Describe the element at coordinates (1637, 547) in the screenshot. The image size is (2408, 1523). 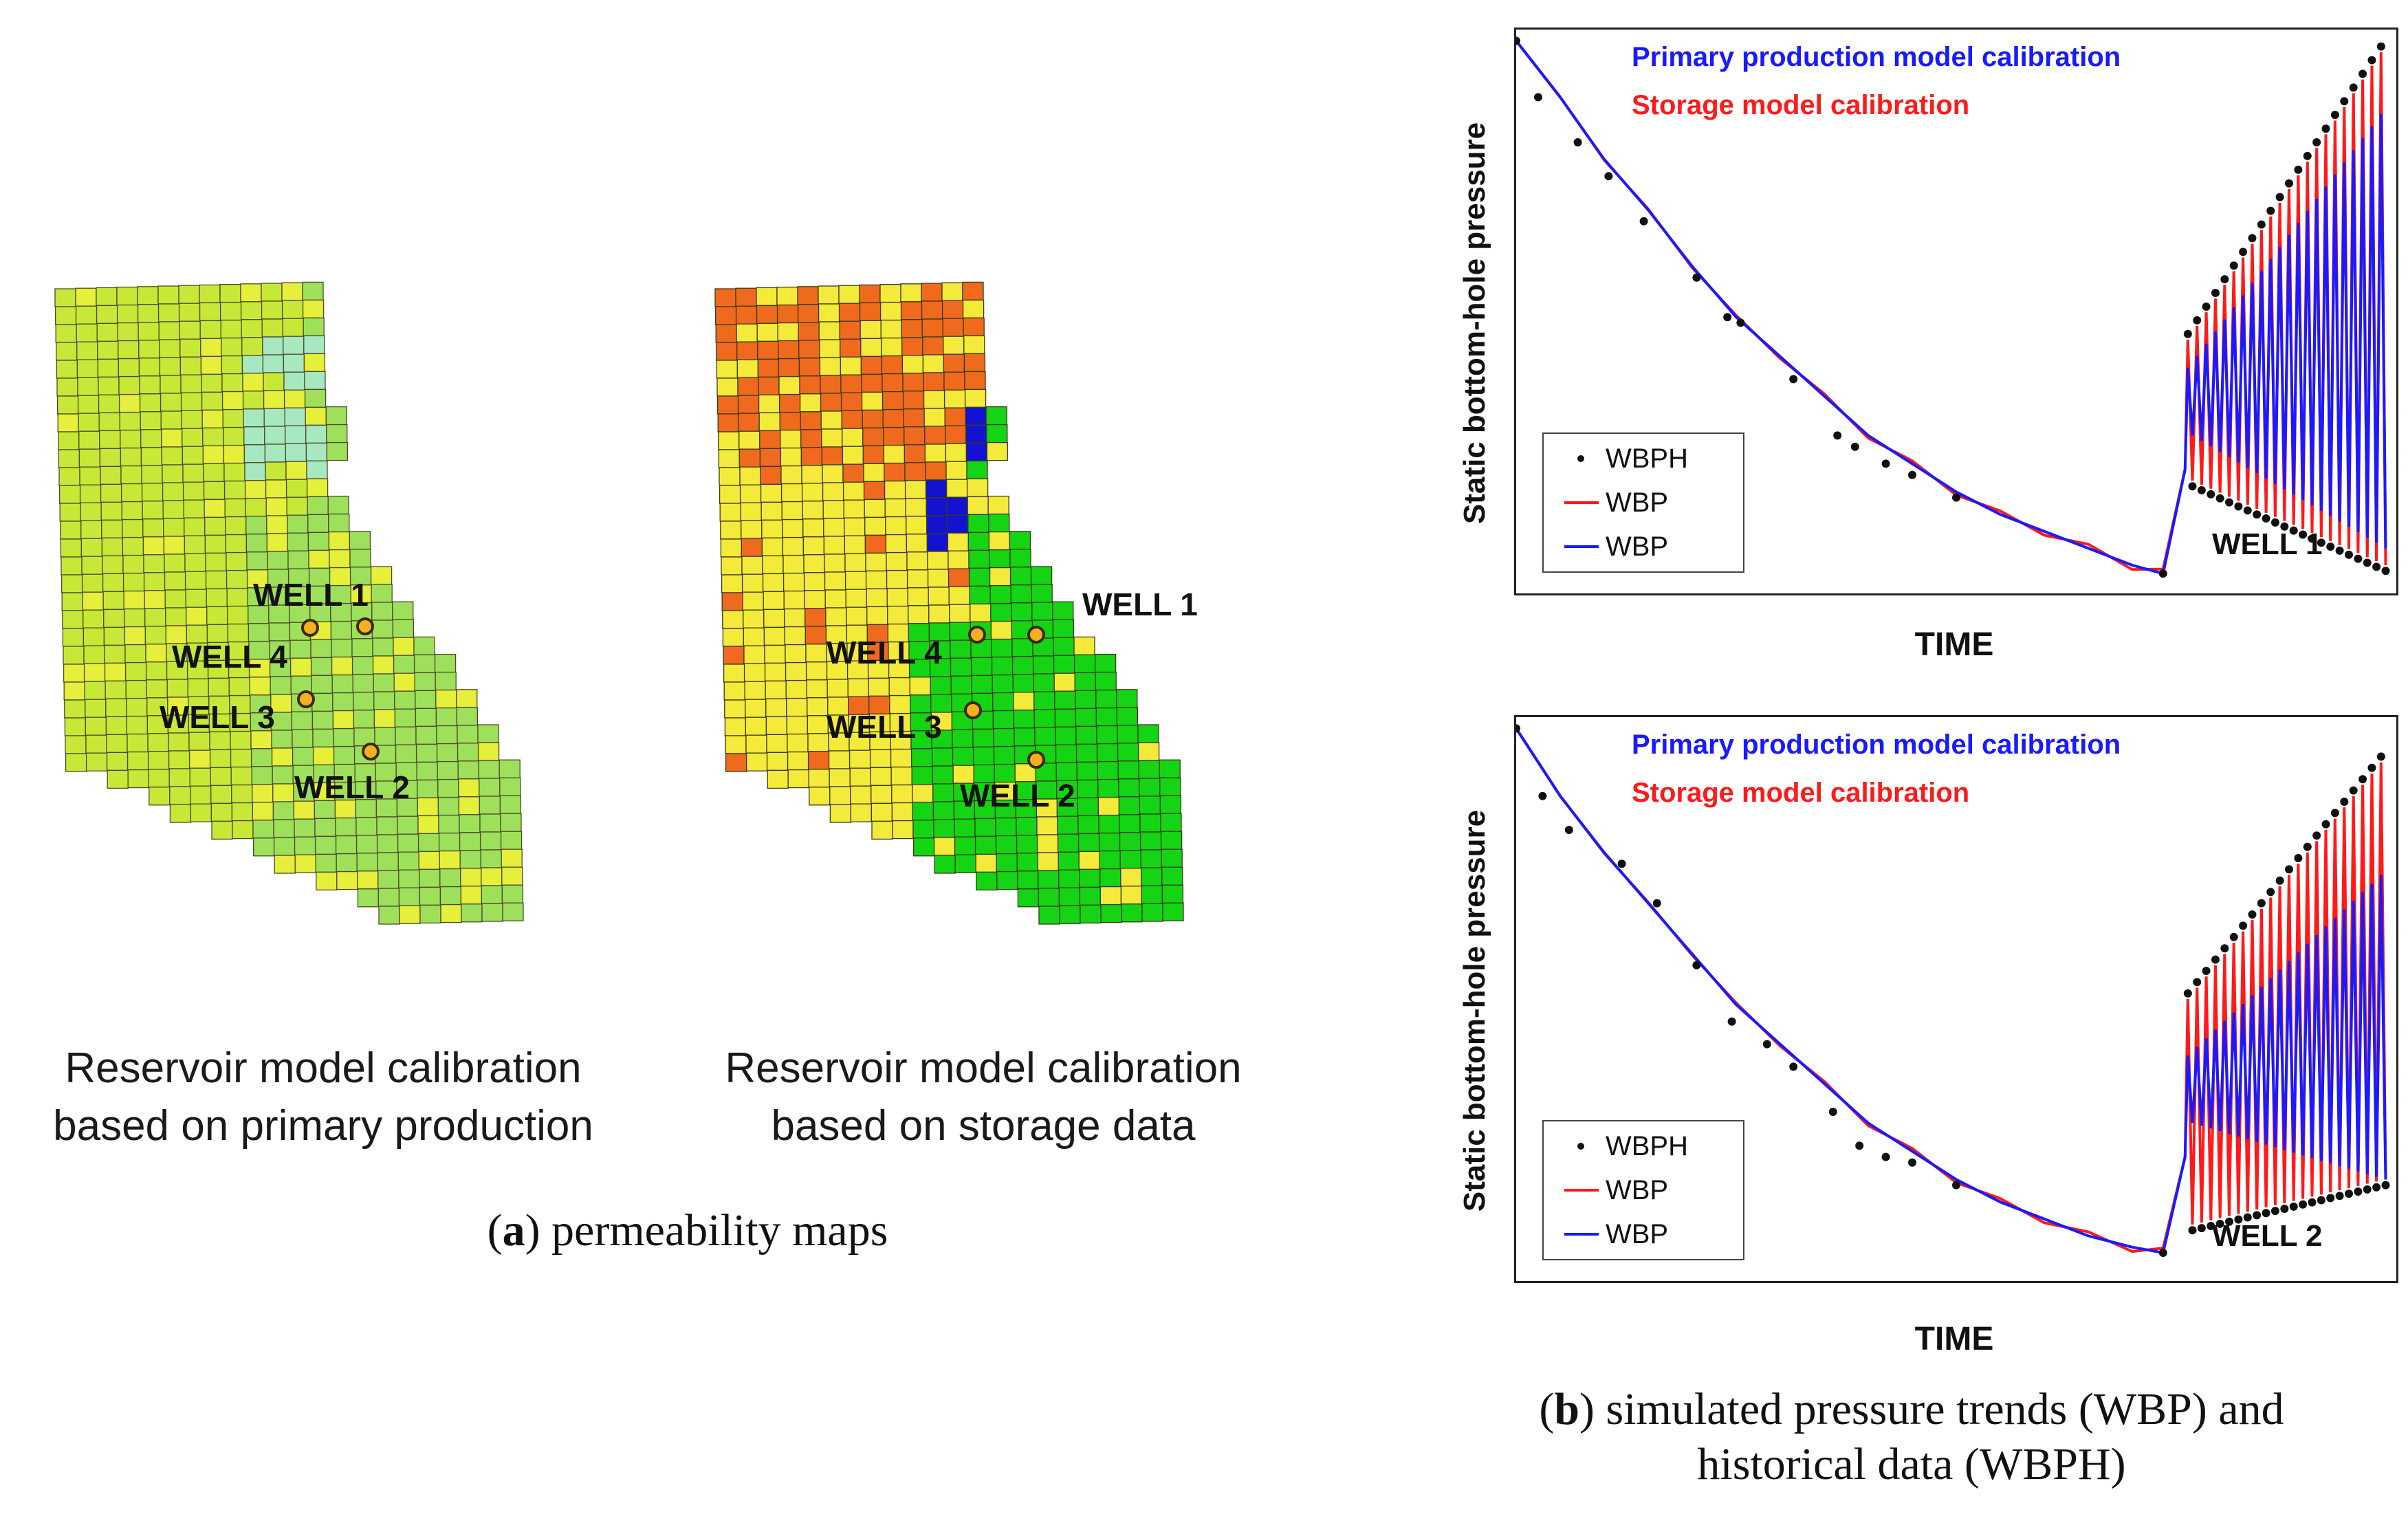
I see `legend-label-wbp-primary: WBP` at that location.